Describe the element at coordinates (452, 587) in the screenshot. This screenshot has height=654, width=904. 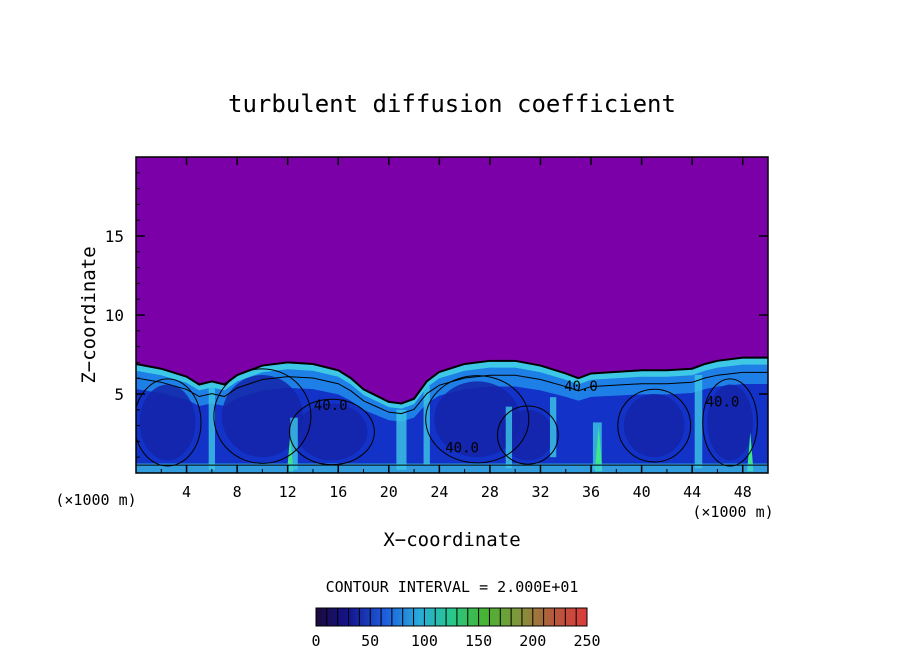
I see `contour-interval-label: CONTOUR INTERVAL = 2.000E+01` at that location.